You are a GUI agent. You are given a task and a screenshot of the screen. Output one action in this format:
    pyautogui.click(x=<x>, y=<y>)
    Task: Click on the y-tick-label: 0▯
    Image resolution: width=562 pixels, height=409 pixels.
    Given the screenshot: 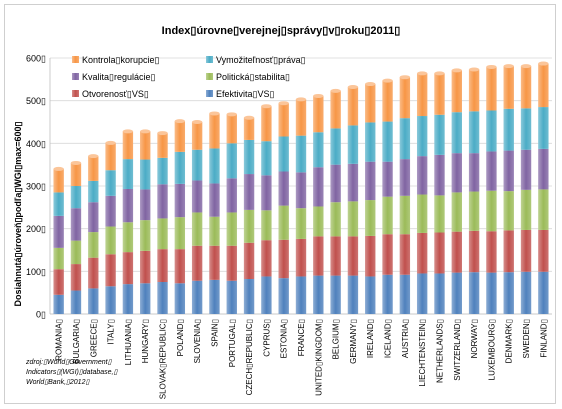 What is the action you would take?
    pyautogui.click(x=41, y=315)
    